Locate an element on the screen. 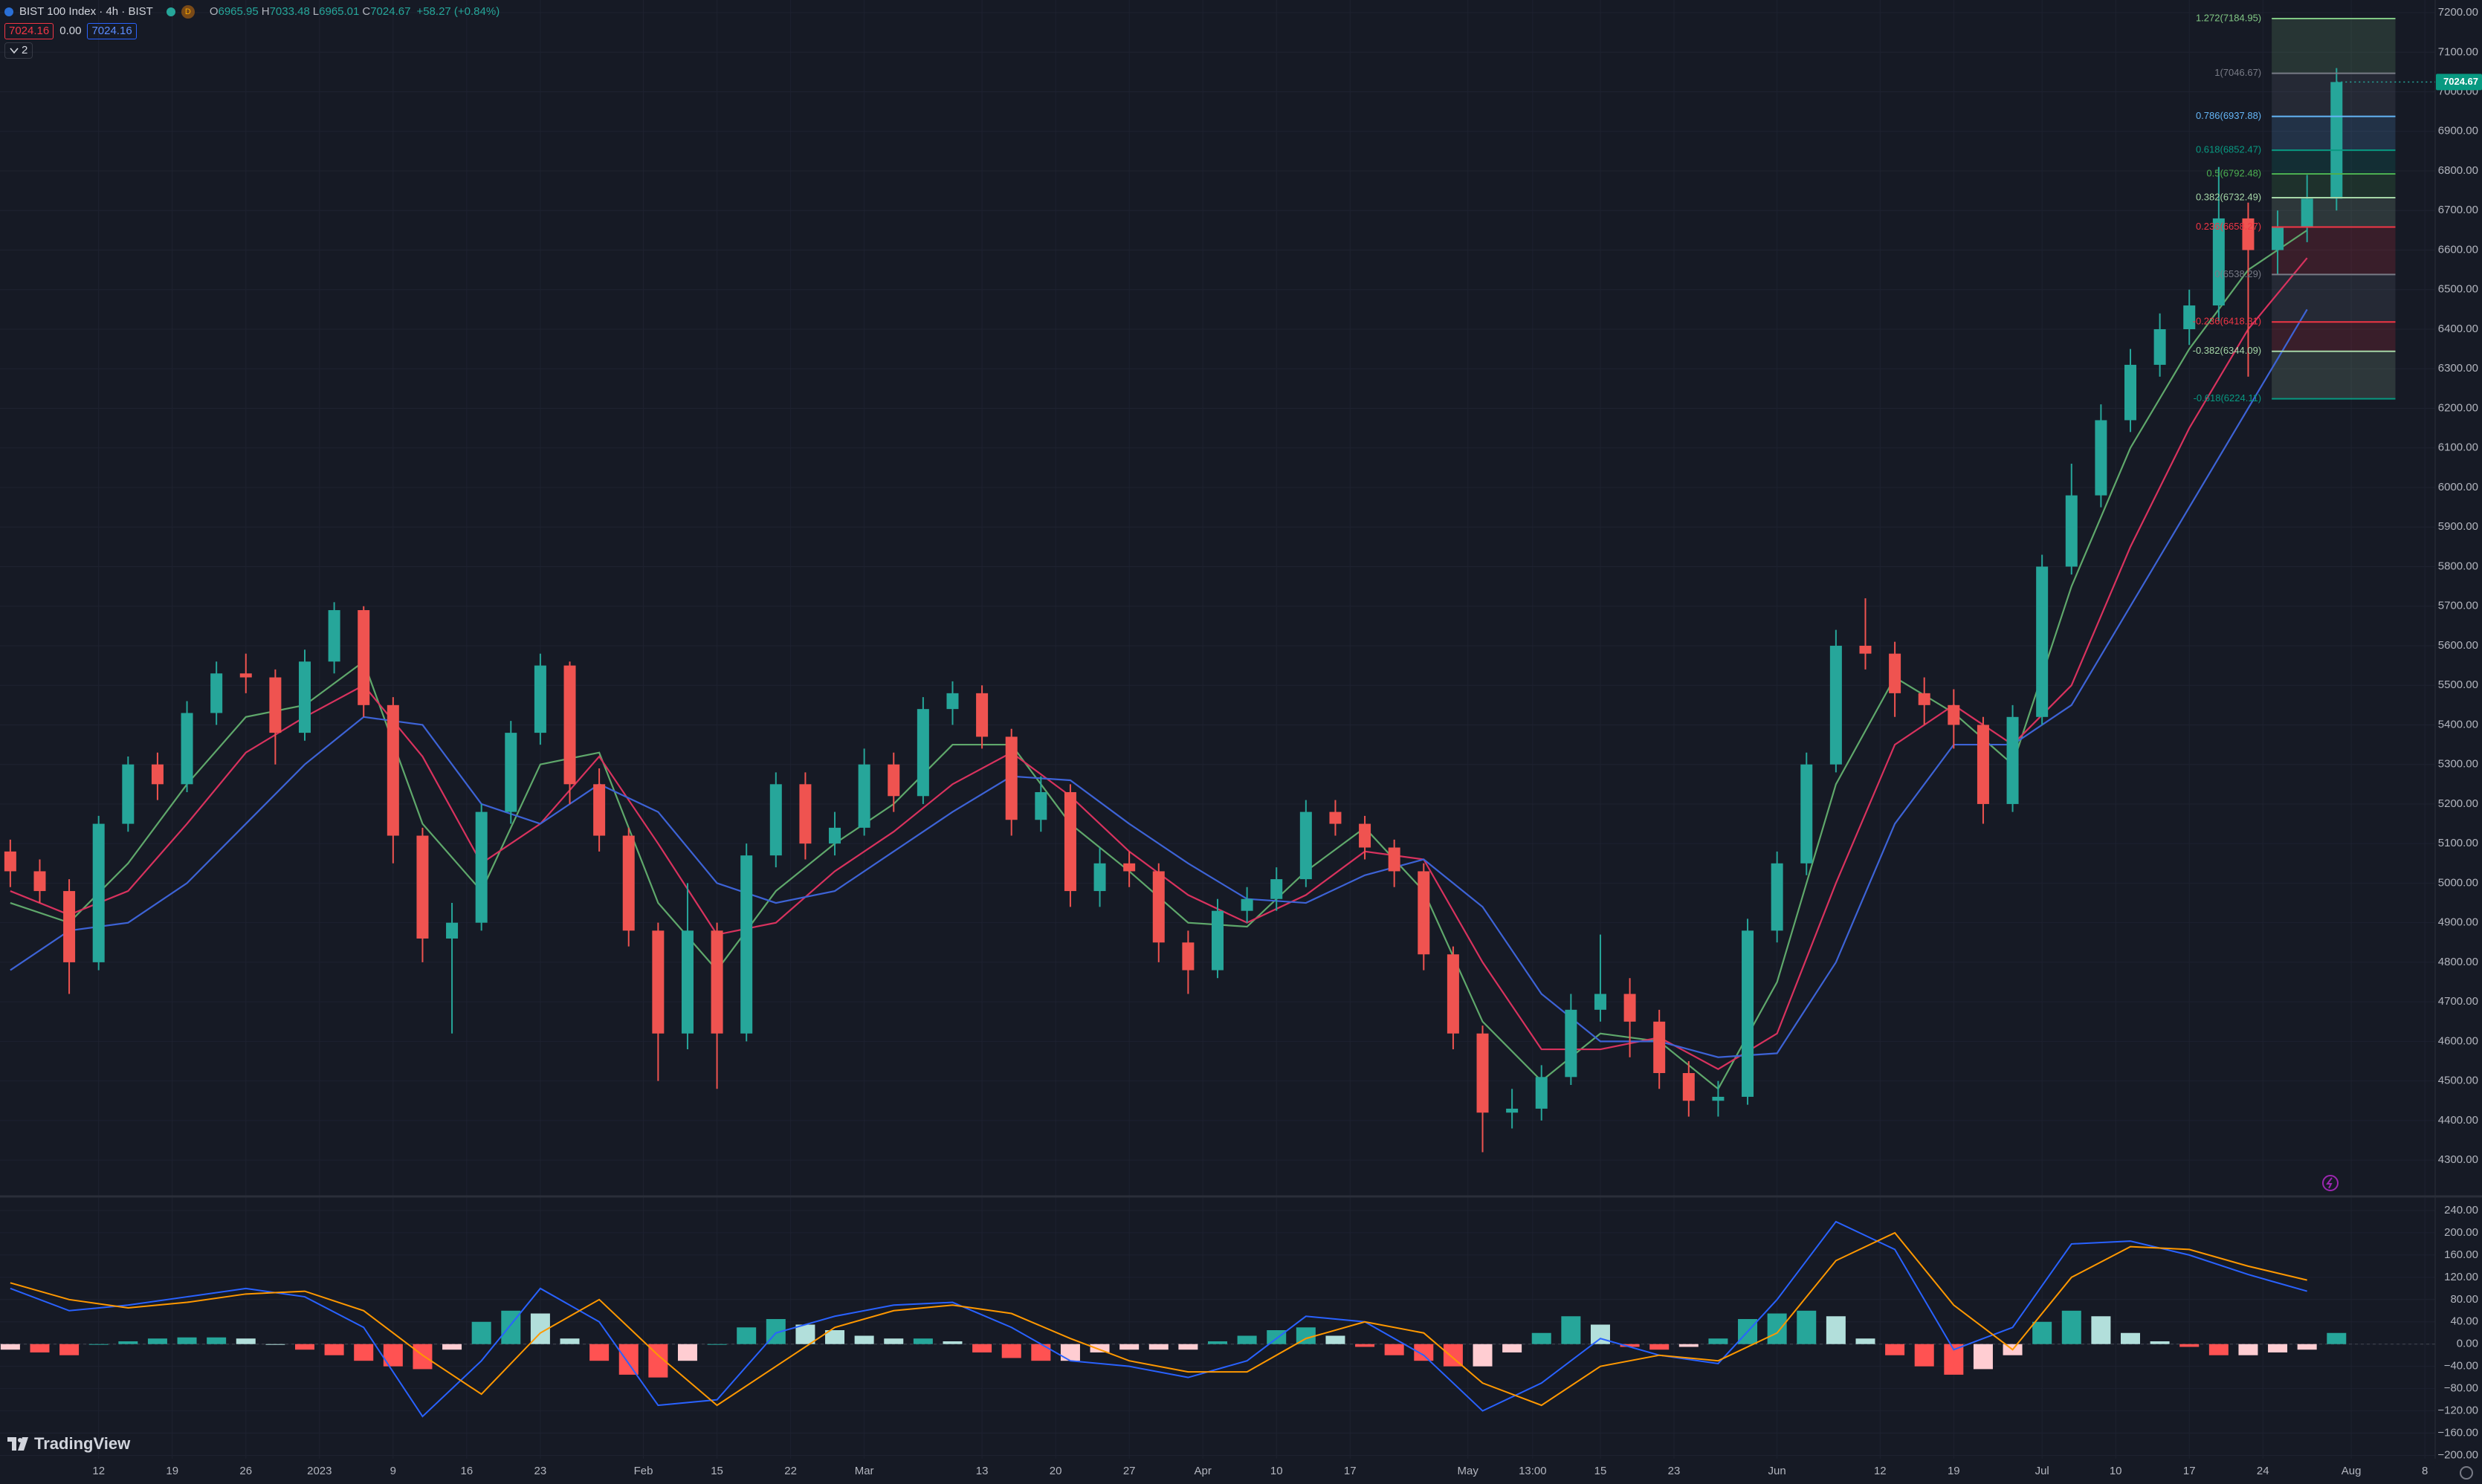 This screenshot has height=1484, width=2482. x-tick-label: 8 is located at coordinates (2425, 1471).